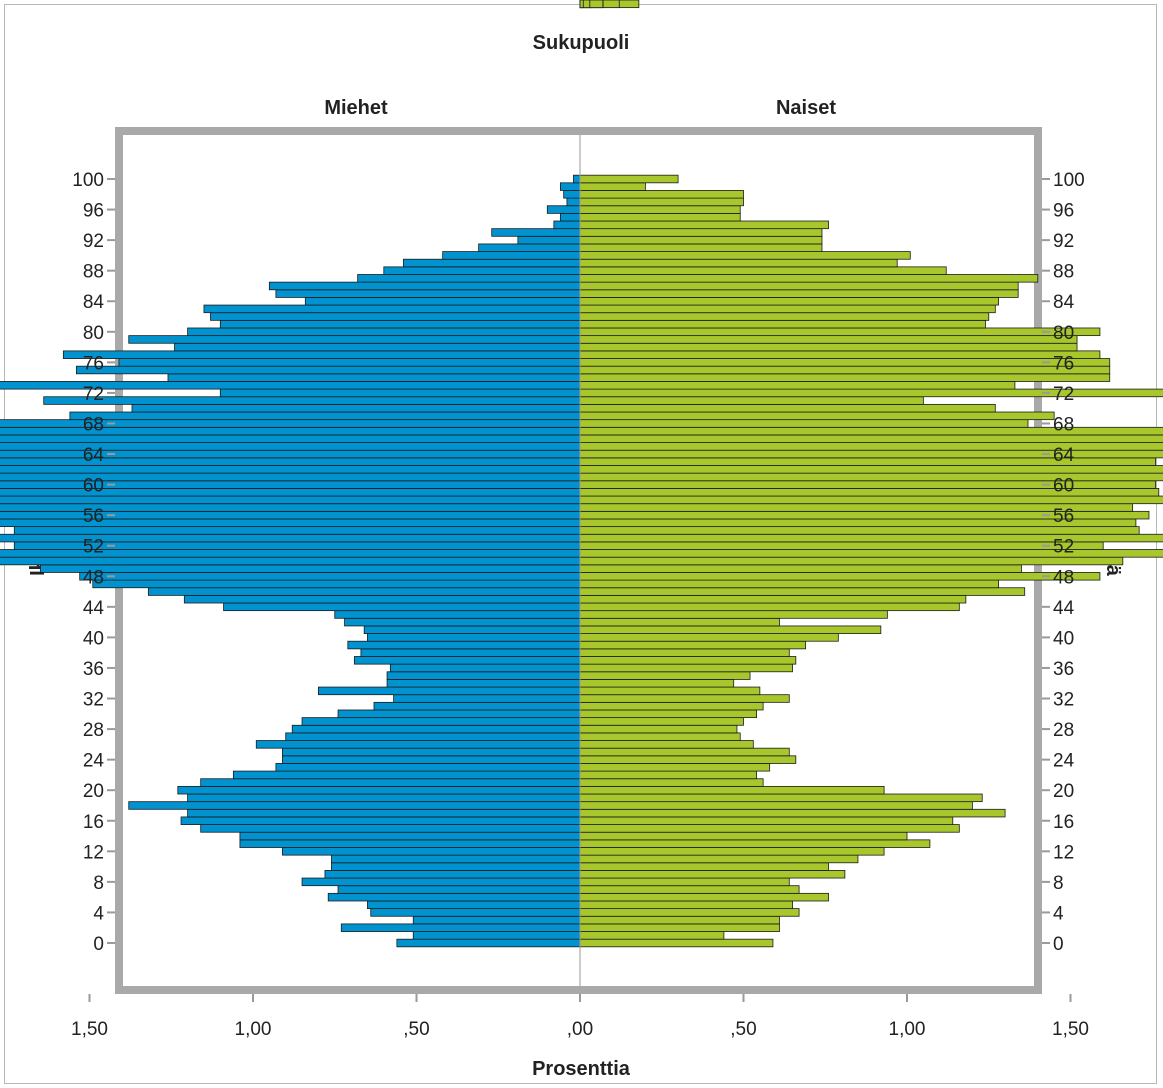  I want to click on y-tick-label-left: 40, so click(93, 638).